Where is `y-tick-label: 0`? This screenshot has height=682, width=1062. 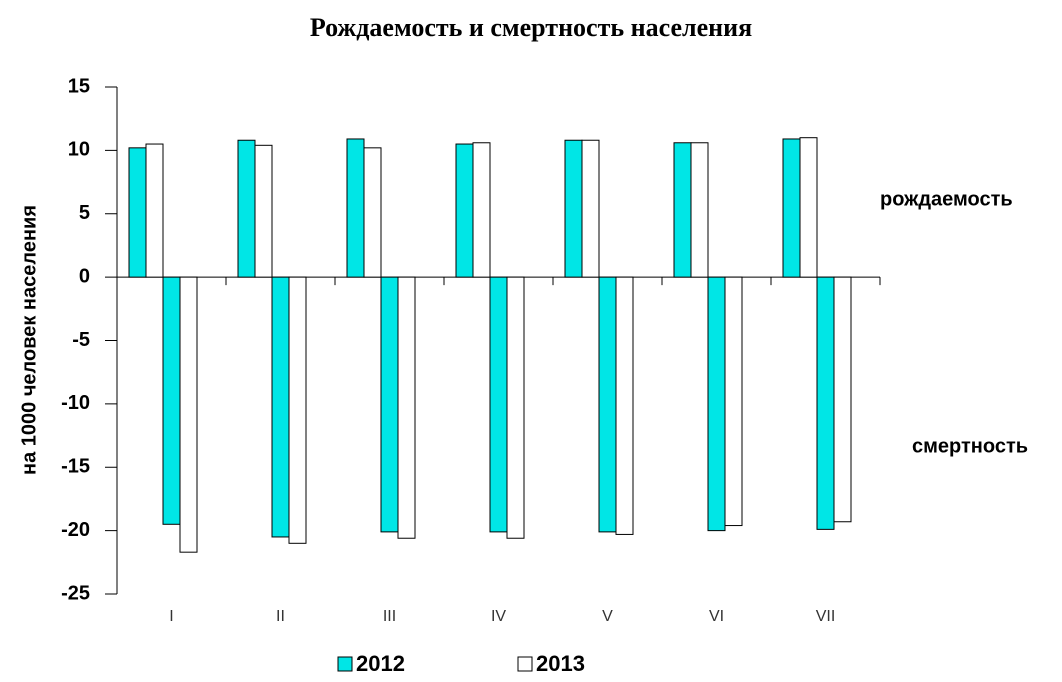 y-tick-label: 0 is located at coordinates (84, 276).